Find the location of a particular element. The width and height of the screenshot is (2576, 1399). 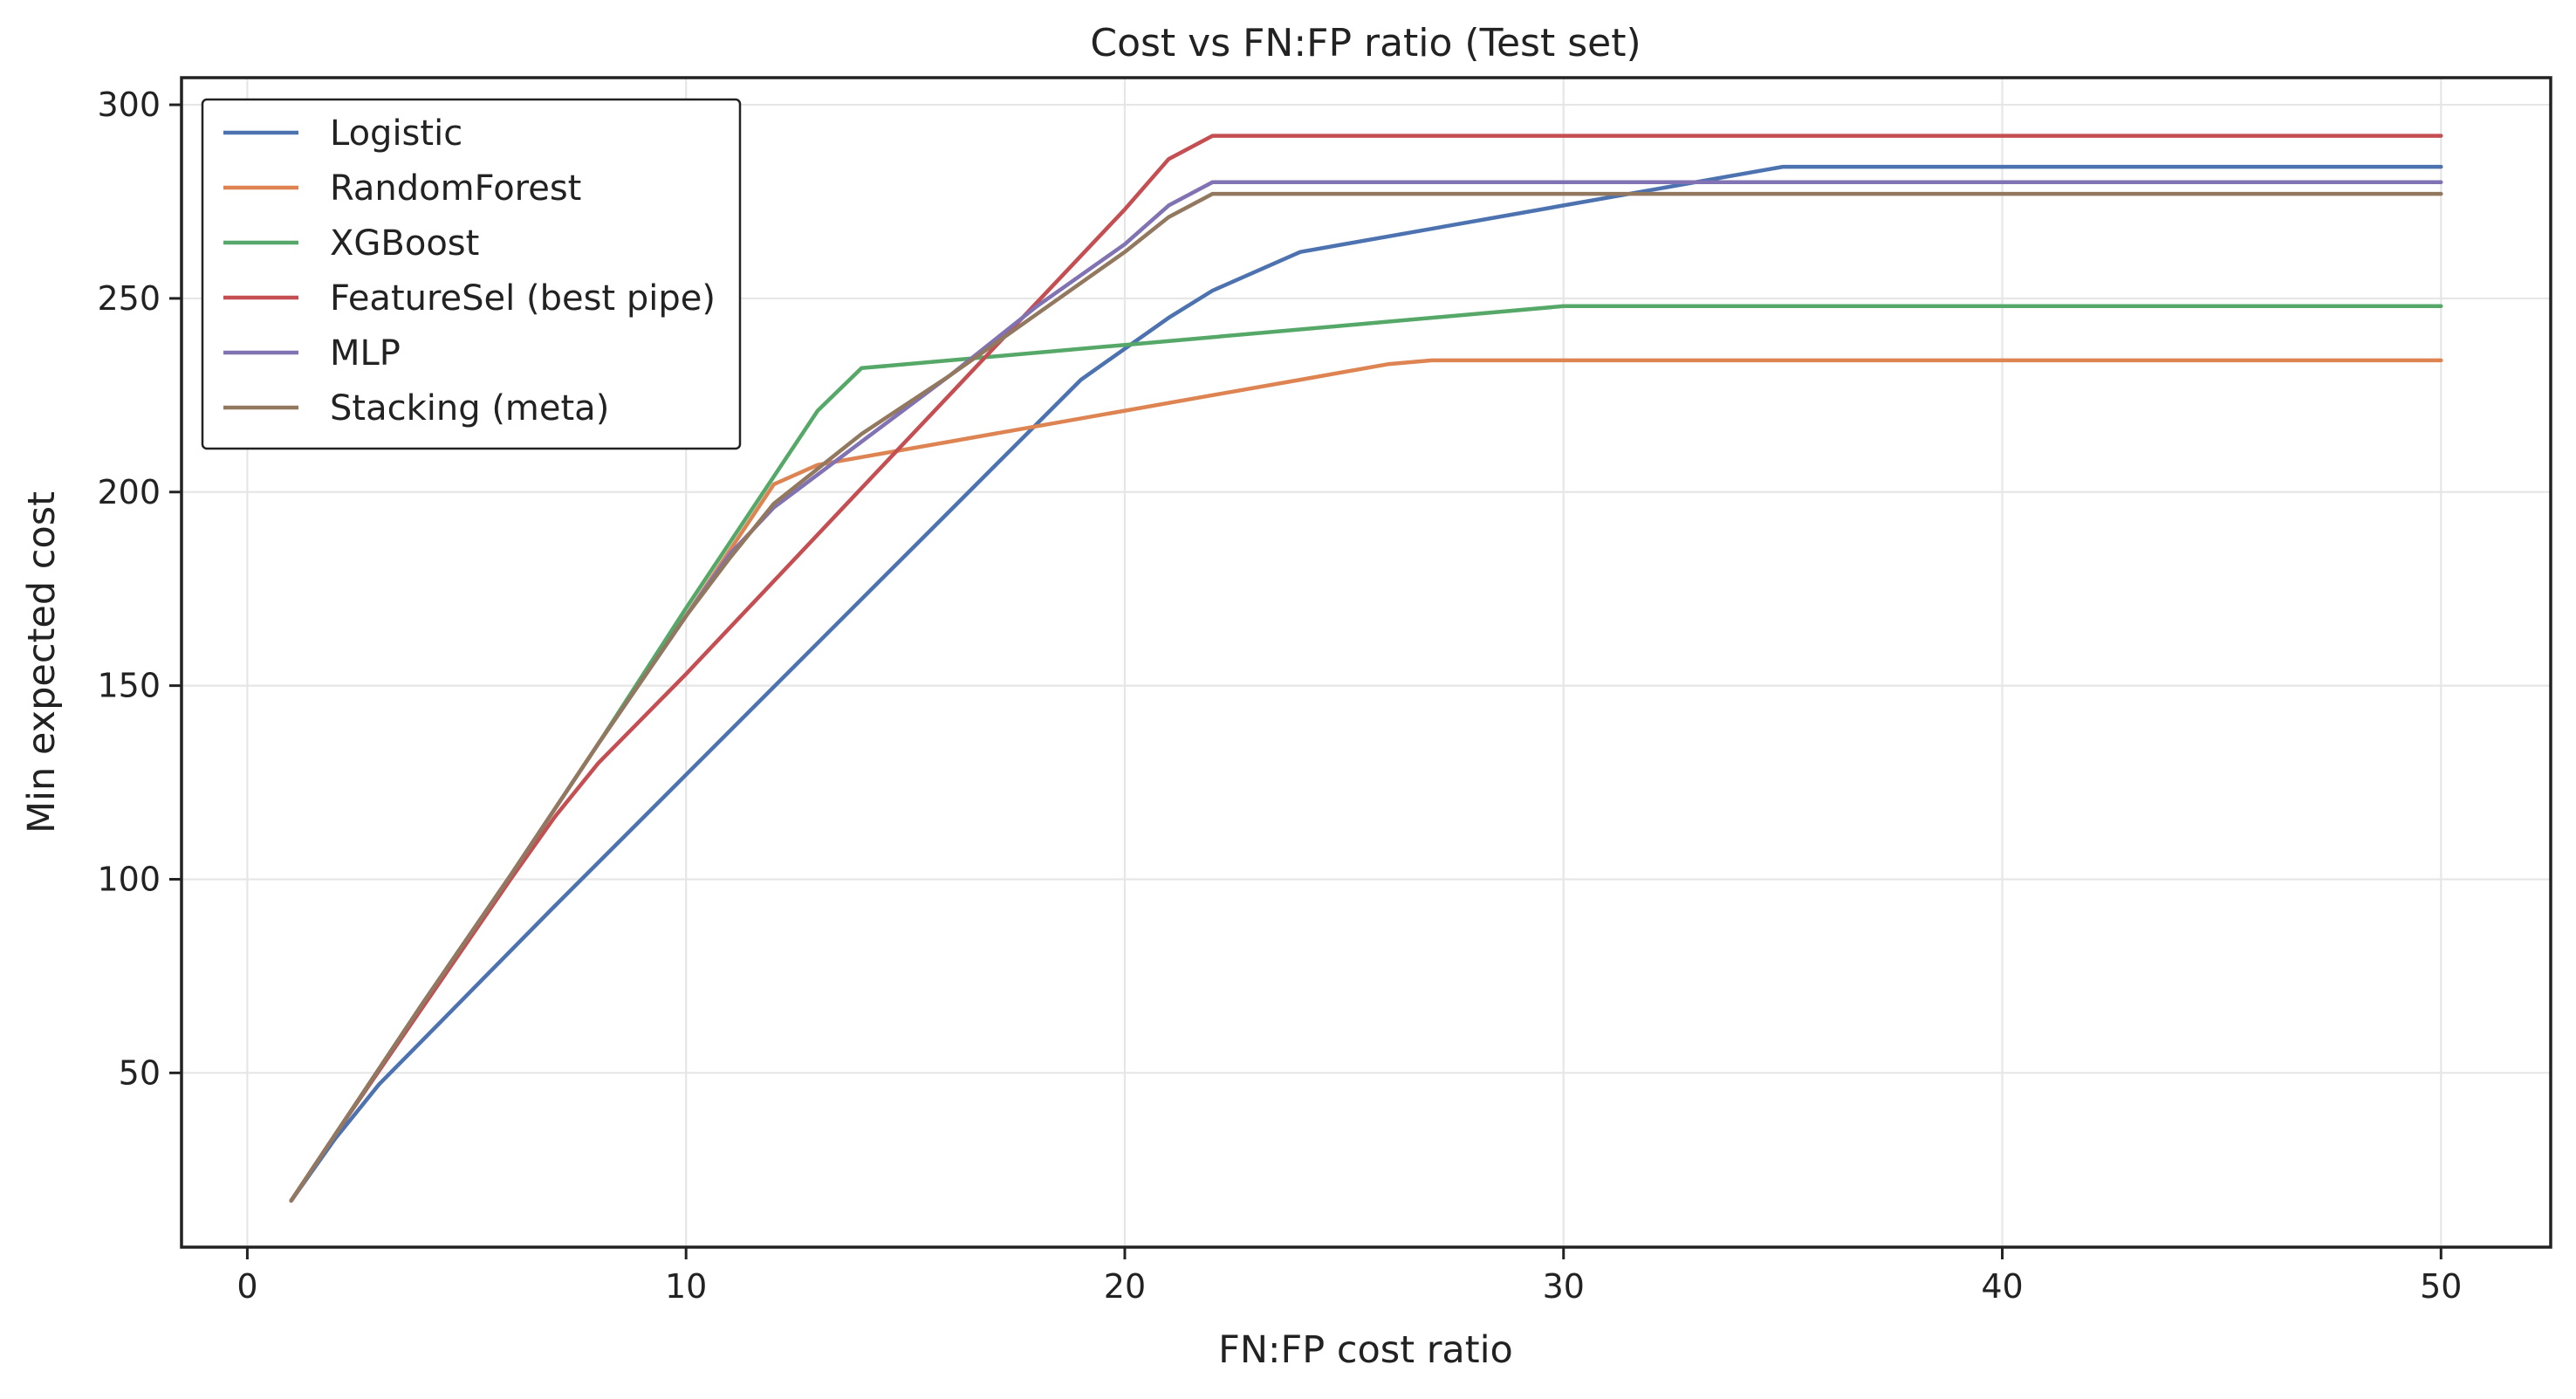

y-tick-label: 300 is located at coordinates (129, 105).